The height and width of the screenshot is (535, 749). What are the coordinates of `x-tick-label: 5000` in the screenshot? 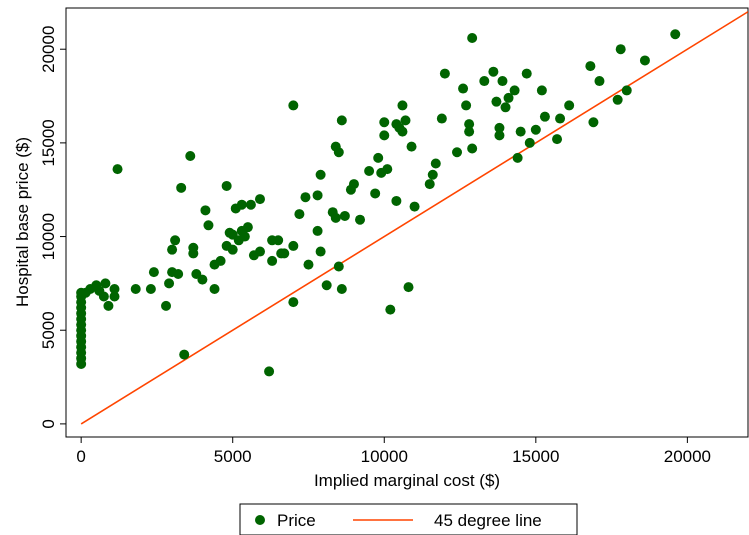 It's located at (233, 456).